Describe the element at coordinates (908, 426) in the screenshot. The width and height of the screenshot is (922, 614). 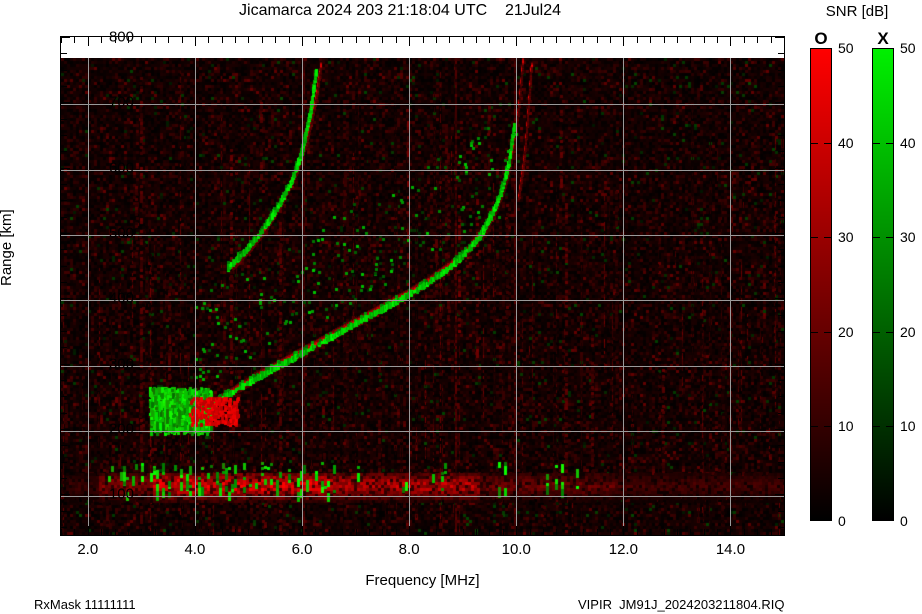
I see `colorbar-tick-label-x: 10` at that location.